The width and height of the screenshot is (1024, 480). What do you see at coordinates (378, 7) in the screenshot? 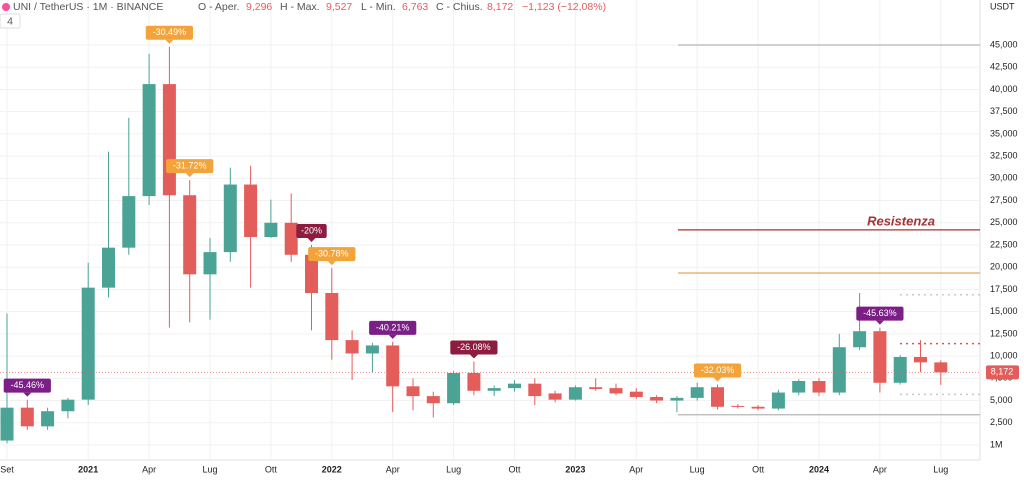
I see `ohlc-label: L - Min.` at bounding box center [378, 7].